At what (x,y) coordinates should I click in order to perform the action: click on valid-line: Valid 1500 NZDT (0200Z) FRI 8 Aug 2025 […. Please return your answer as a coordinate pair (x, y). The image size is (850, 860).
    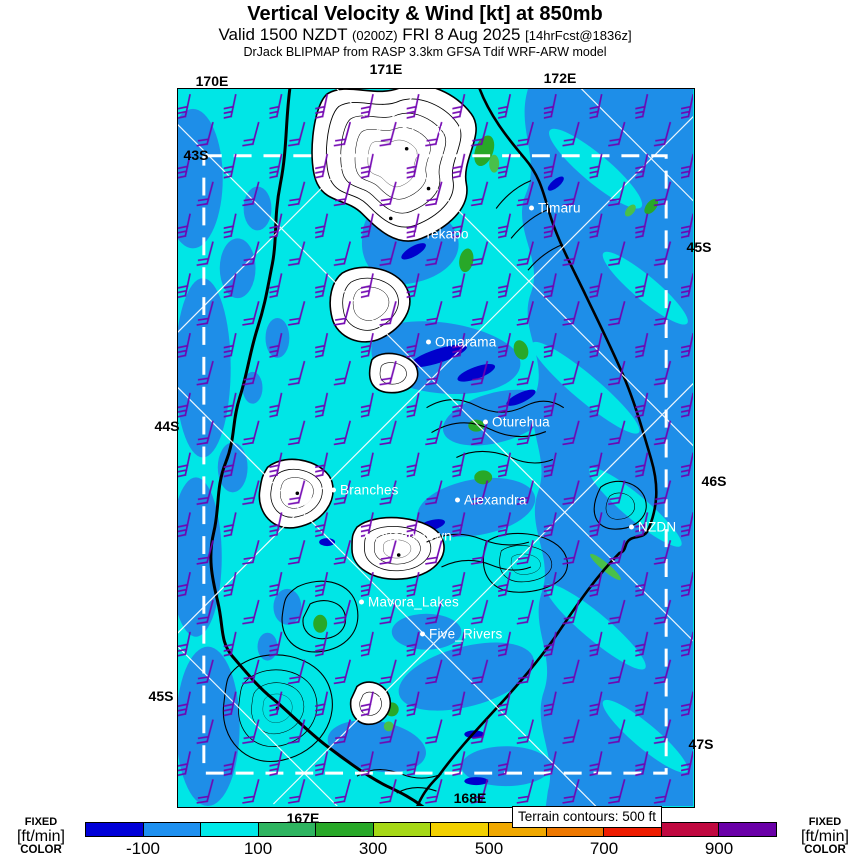
    Looking at the image, I should click on (425, 35).